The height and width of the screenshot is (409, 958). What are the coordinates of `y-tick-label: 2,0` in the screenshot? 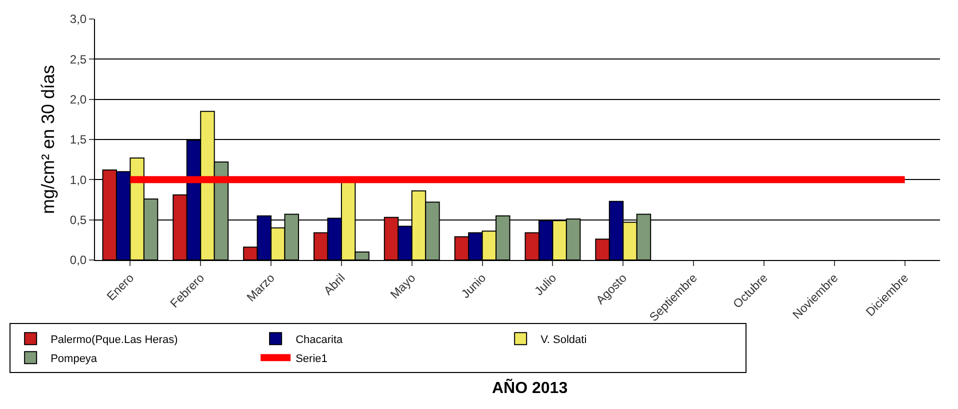 It's located at (78, 99).